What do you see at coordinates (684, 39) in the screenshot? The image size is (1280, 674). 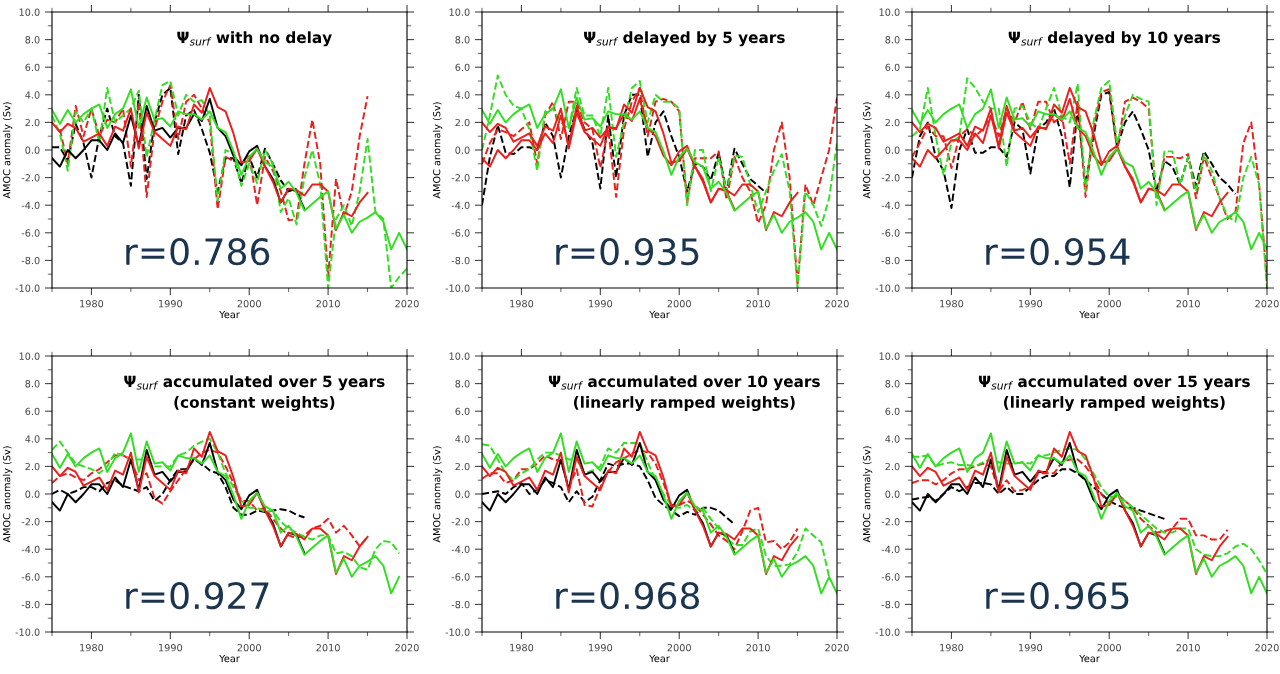 I see `text: Ψ$_{surf}$ delayed by 5 years` at bounding box center [684, 39].